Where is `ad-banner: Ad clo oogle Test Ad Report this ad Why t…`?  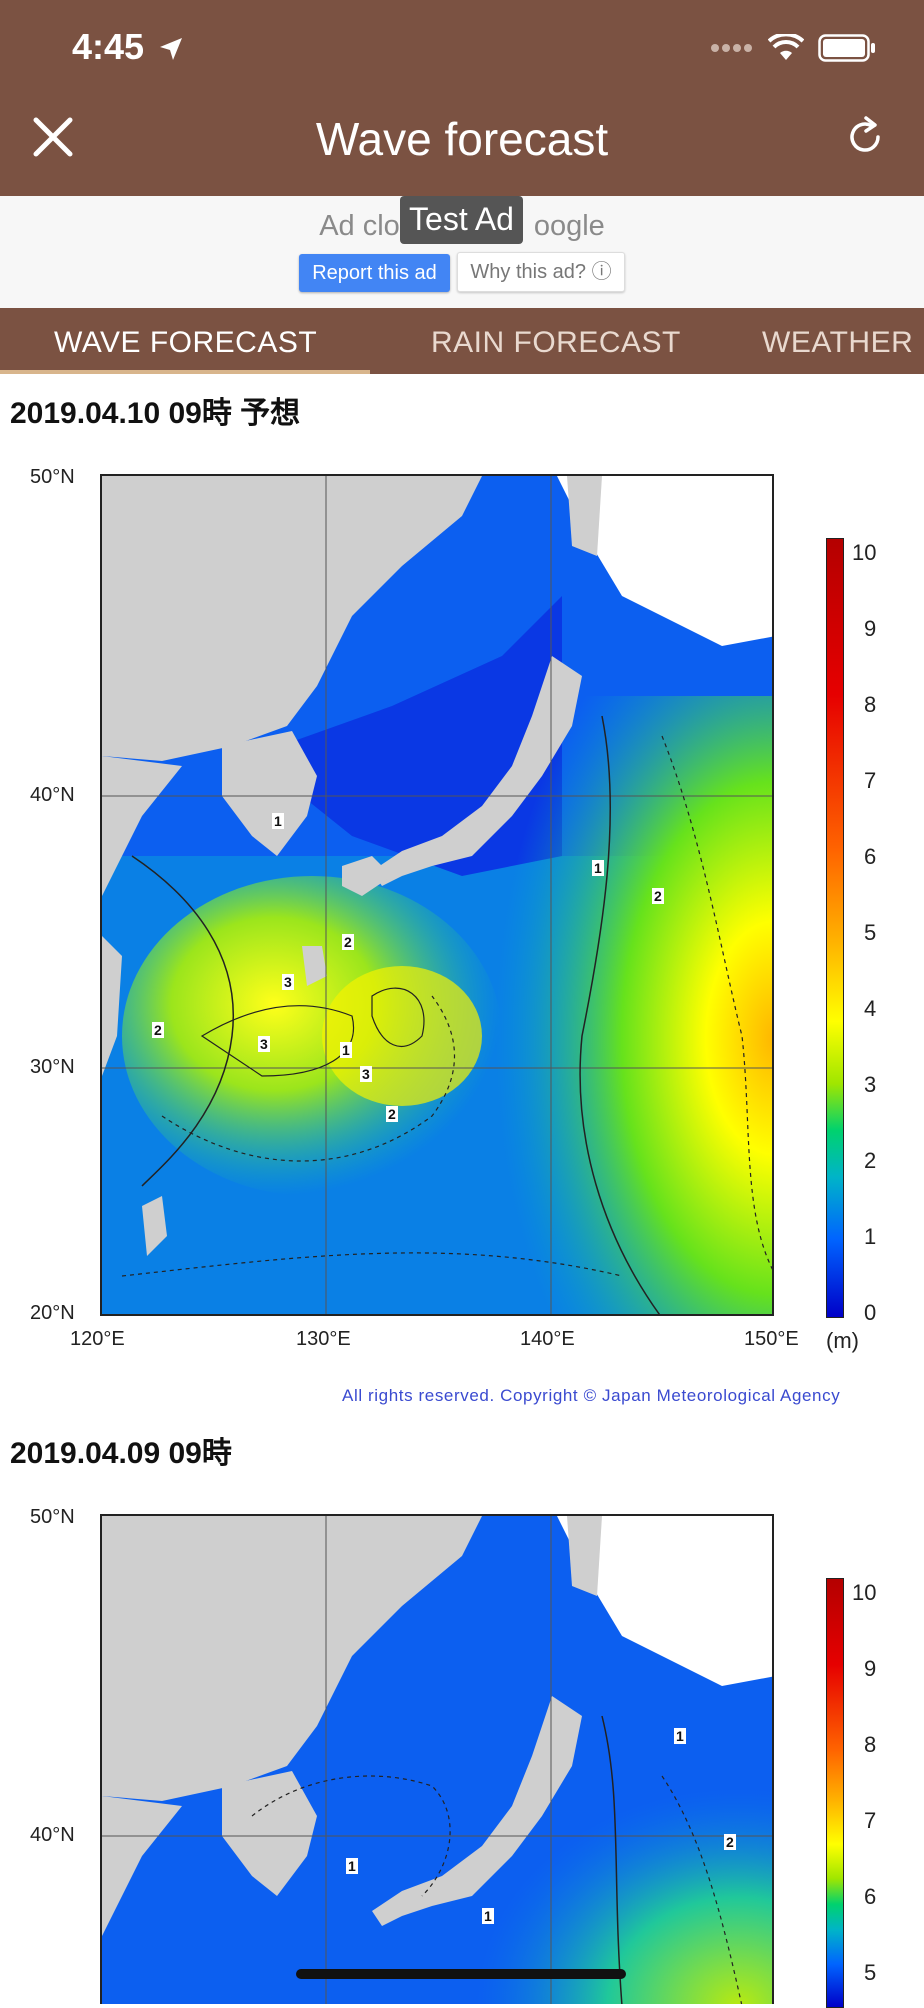
ad-banner: Ad clo oogle Test Ad Report this ad Why t… is located at coordinates (462, 252).